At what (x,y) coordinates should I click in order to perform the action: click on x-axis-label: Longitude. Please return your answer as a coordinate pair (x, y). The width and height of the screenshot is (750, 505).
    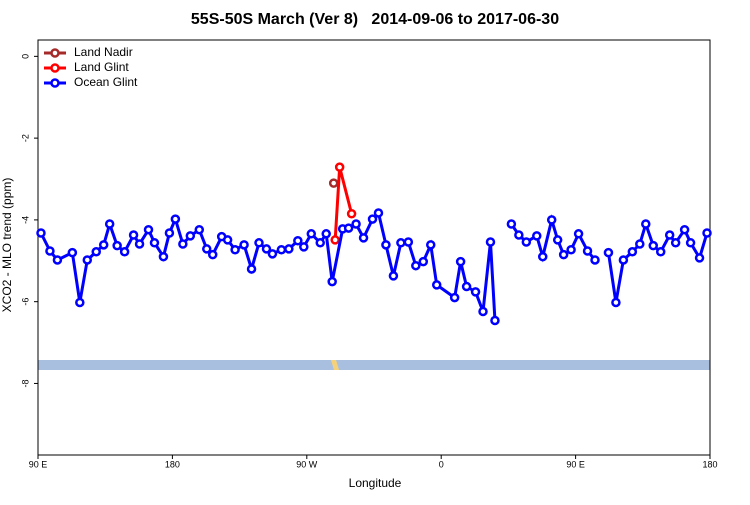
    Looking at the image, I should click on (375, 483).